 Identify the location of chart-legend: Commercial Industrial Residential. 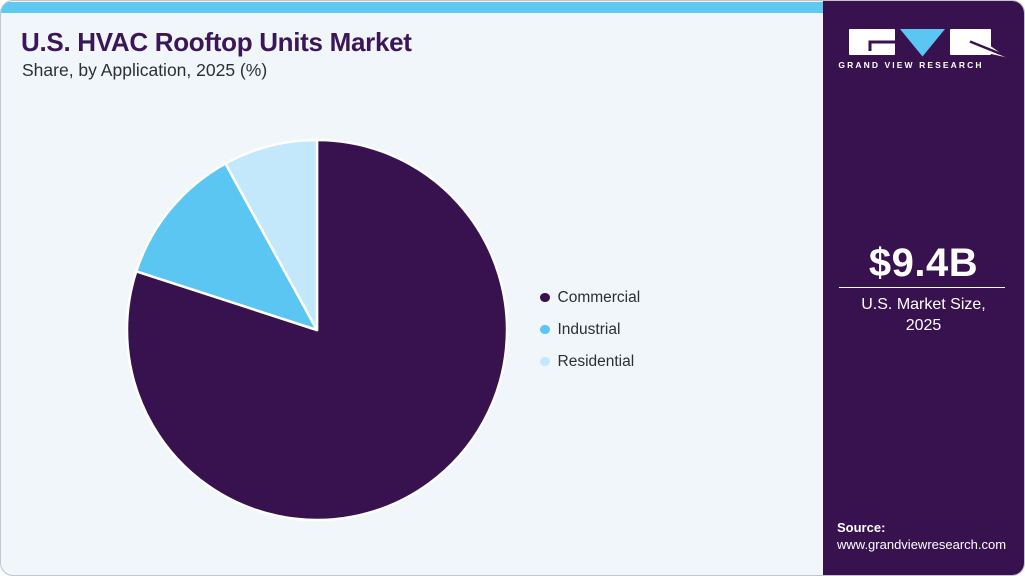
(590, 329).